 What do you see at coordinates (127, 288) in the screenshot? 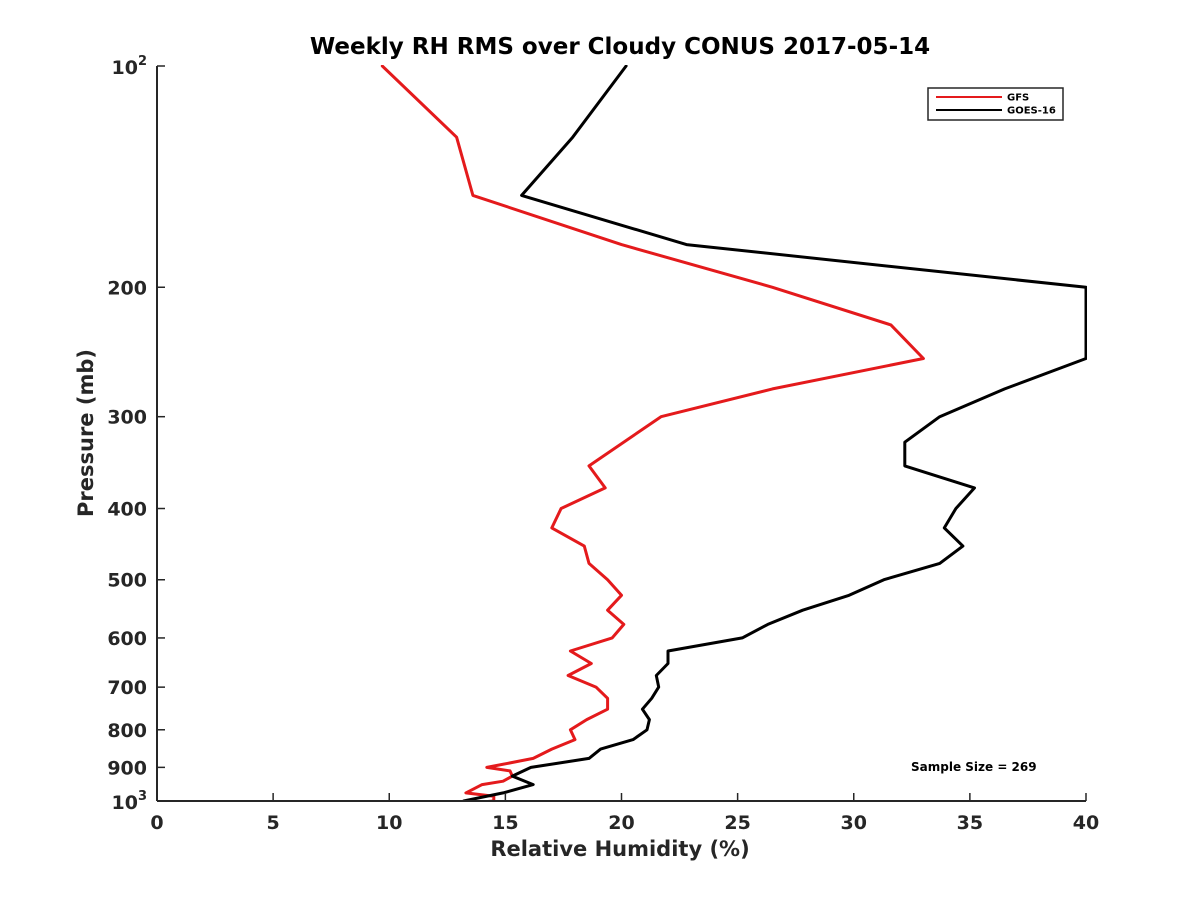
I see `y-tick-label: 200` at bounding box center [127, 288].